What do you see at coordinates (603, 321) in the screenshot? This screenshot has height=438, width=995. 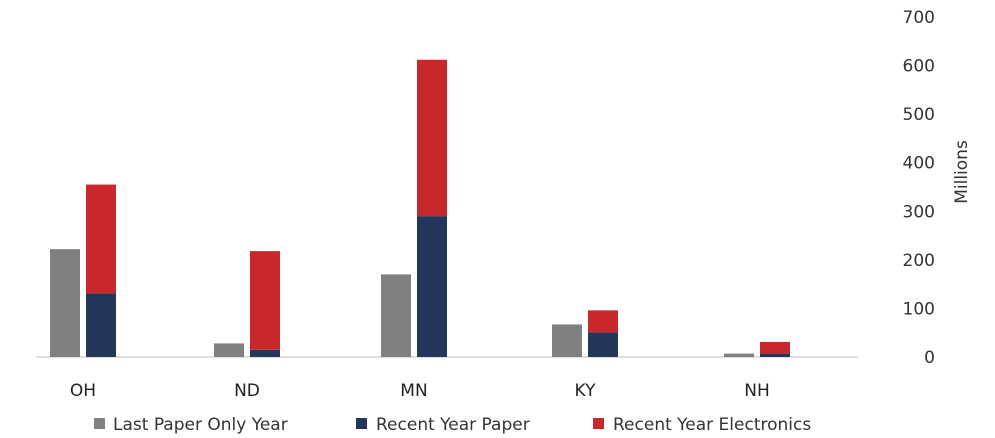 I see `bar-recent-electronics-ky` at bounding box center [603, 321].